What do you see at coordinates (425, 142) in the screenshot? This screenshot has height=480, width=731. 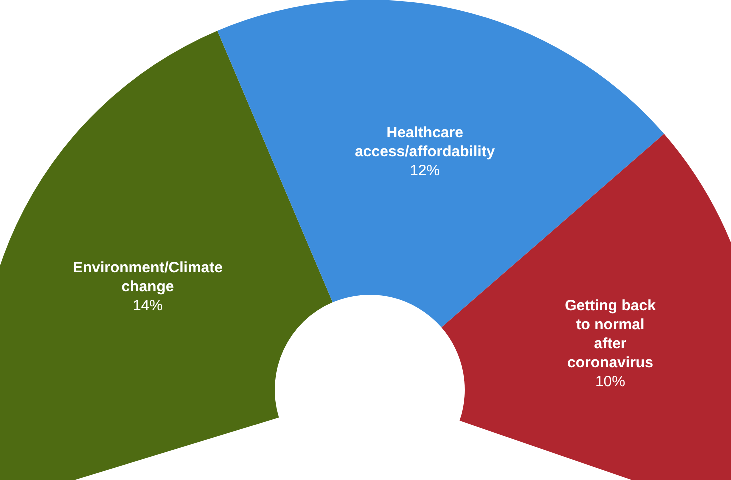 I see `slice-label: Healthcare access/affordability` at bounding box center [425, 142].